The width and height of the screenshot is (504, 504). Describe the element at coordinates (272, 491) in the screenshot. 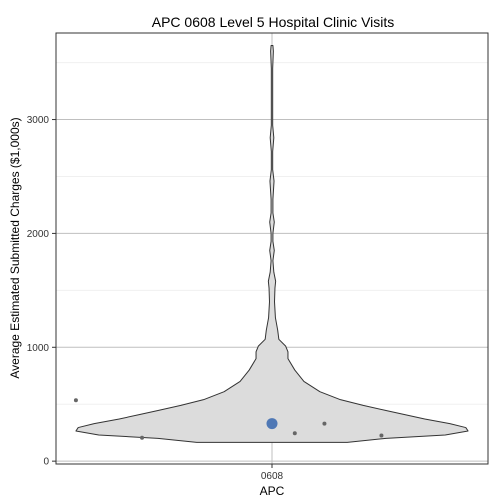

I see `x-axis-title: APC` at that location.